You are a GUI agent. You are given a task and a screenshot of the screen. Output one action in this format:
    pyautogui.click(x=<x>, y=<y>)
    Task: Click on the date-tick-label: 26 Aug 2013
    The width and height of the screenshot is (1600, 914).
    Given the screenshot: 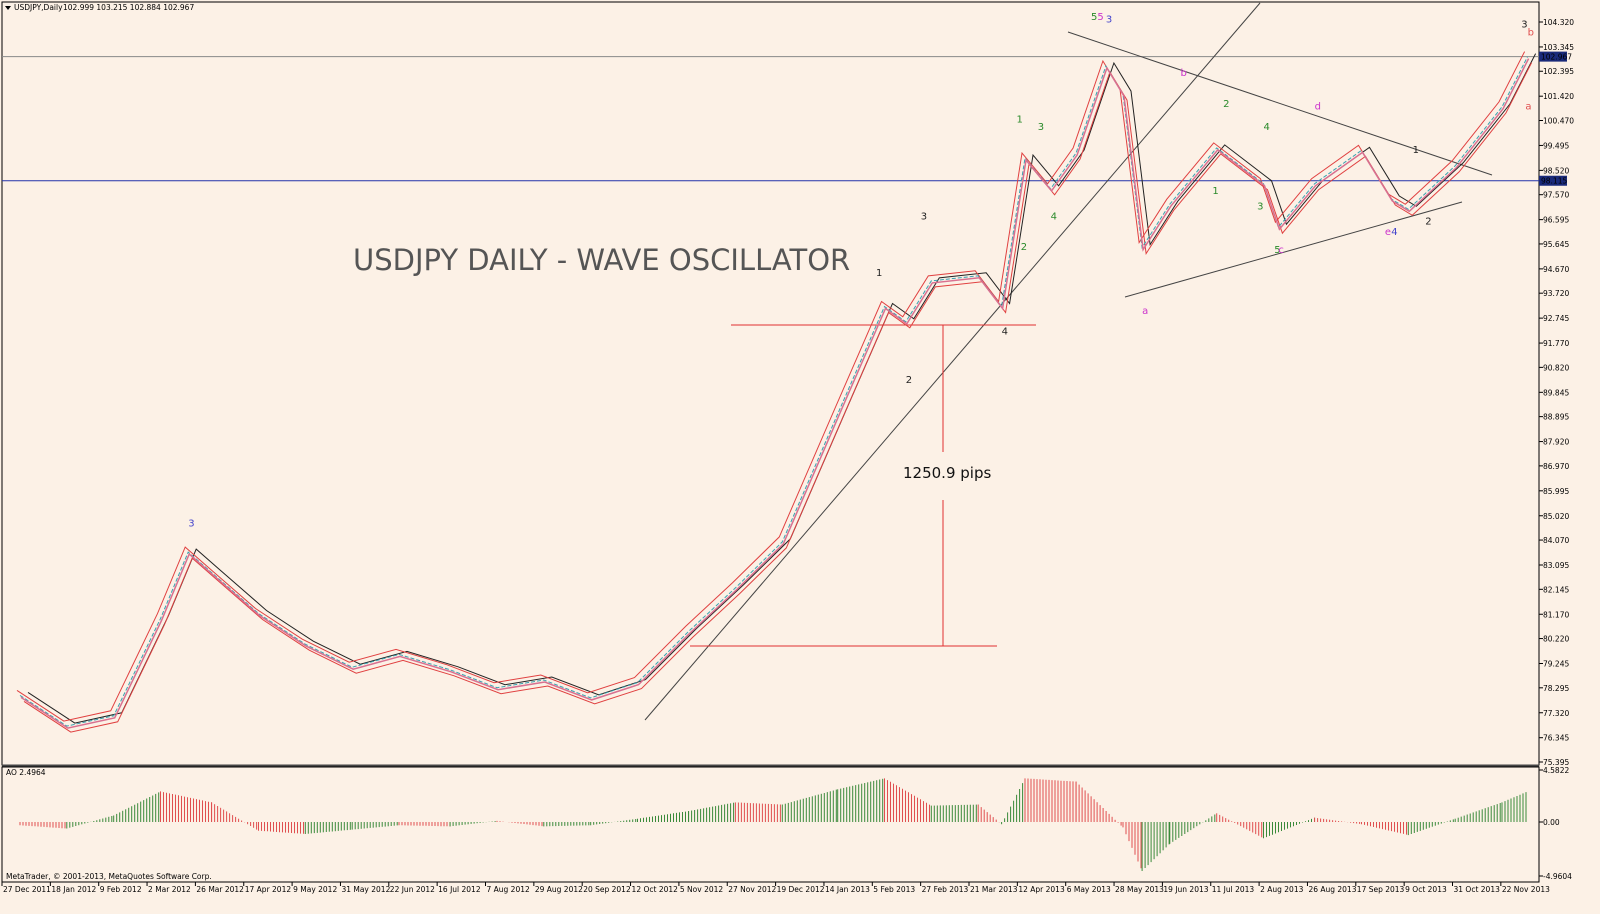 What is the action you would take?
    pyautogui.click(x=1332, y=889)
    